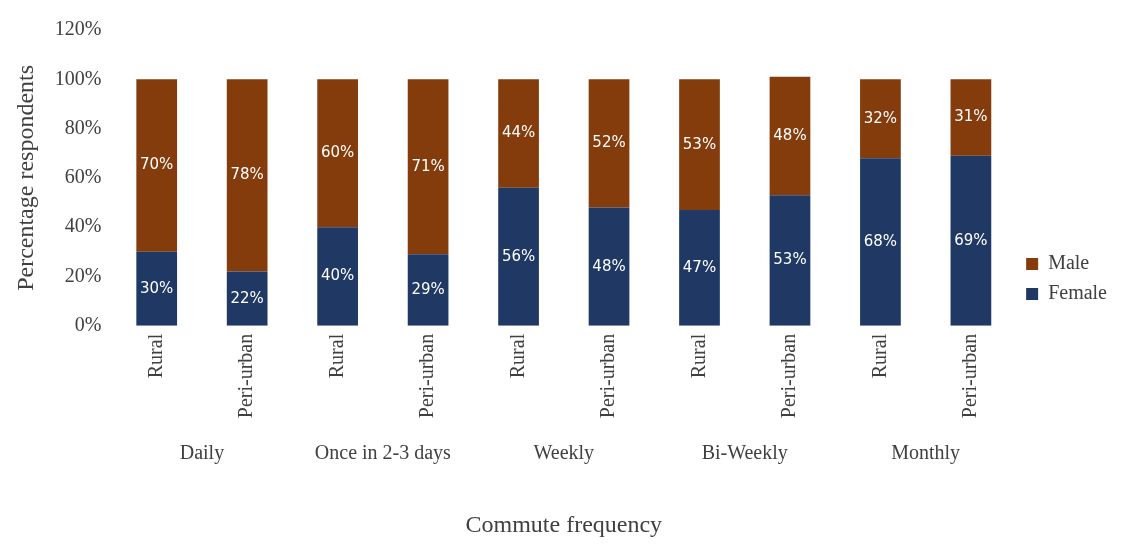 The image size is (1135, 548). What do you see at coordinates (24, 177) in the screenshot?
I see `y-axis-title: Percentage respondents` at bounding box center [24, 177].